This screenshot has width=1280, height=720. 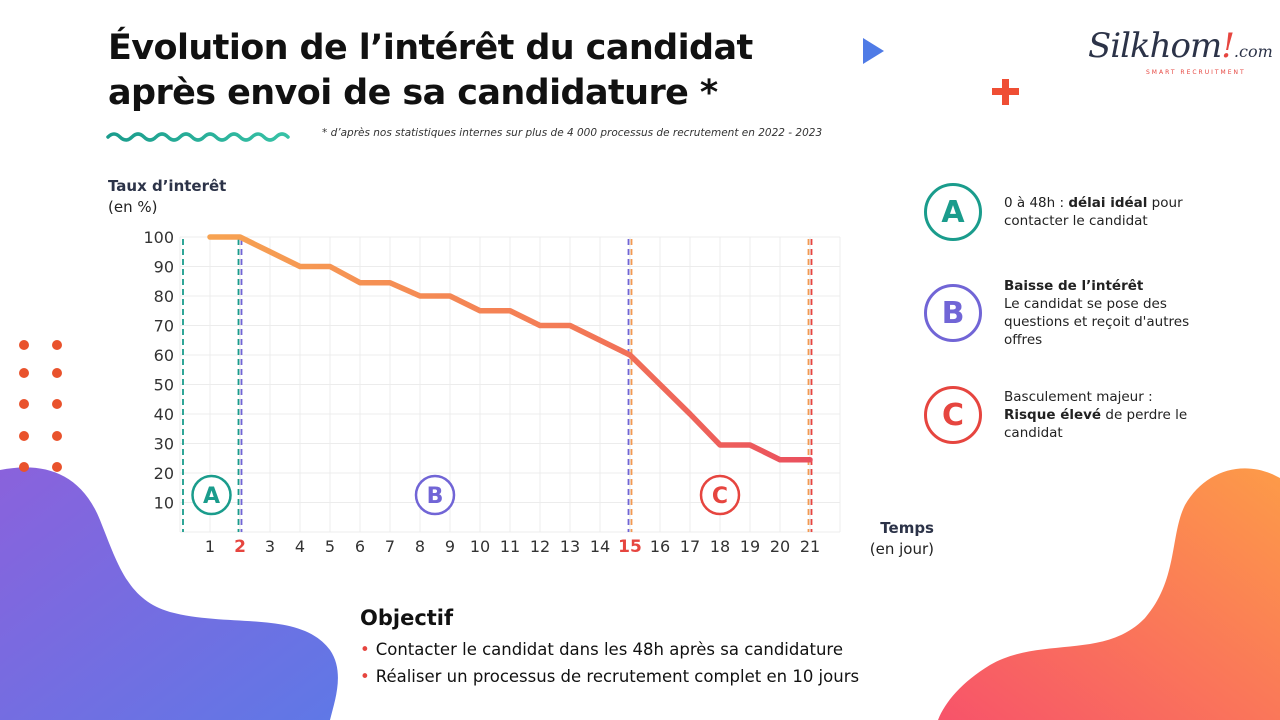 I want to click on x-tick-label: 10, so click(x=480, y=546).